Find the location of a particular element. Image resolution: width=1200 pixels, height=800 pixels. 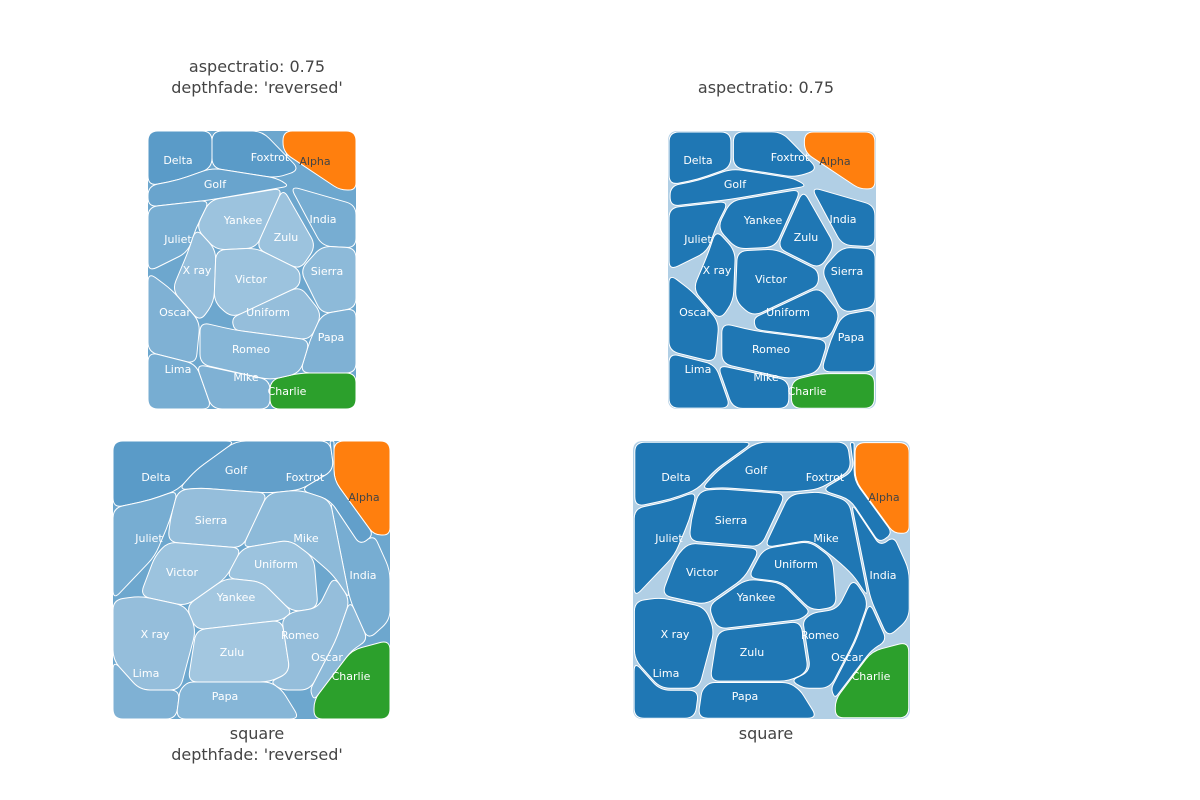

treemap-label-mike: Mike is located at coordinates (766, 377).